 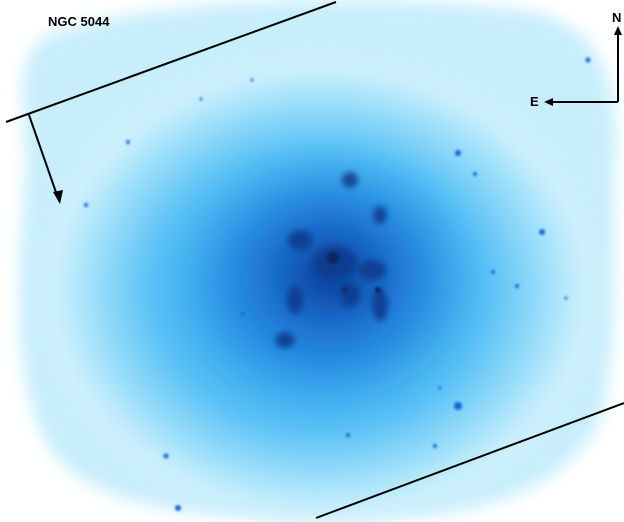 What do you see at coordinates (617, 17) in the screenshot?
I see `compass-north-label: N` at bounding box center [617, 17].